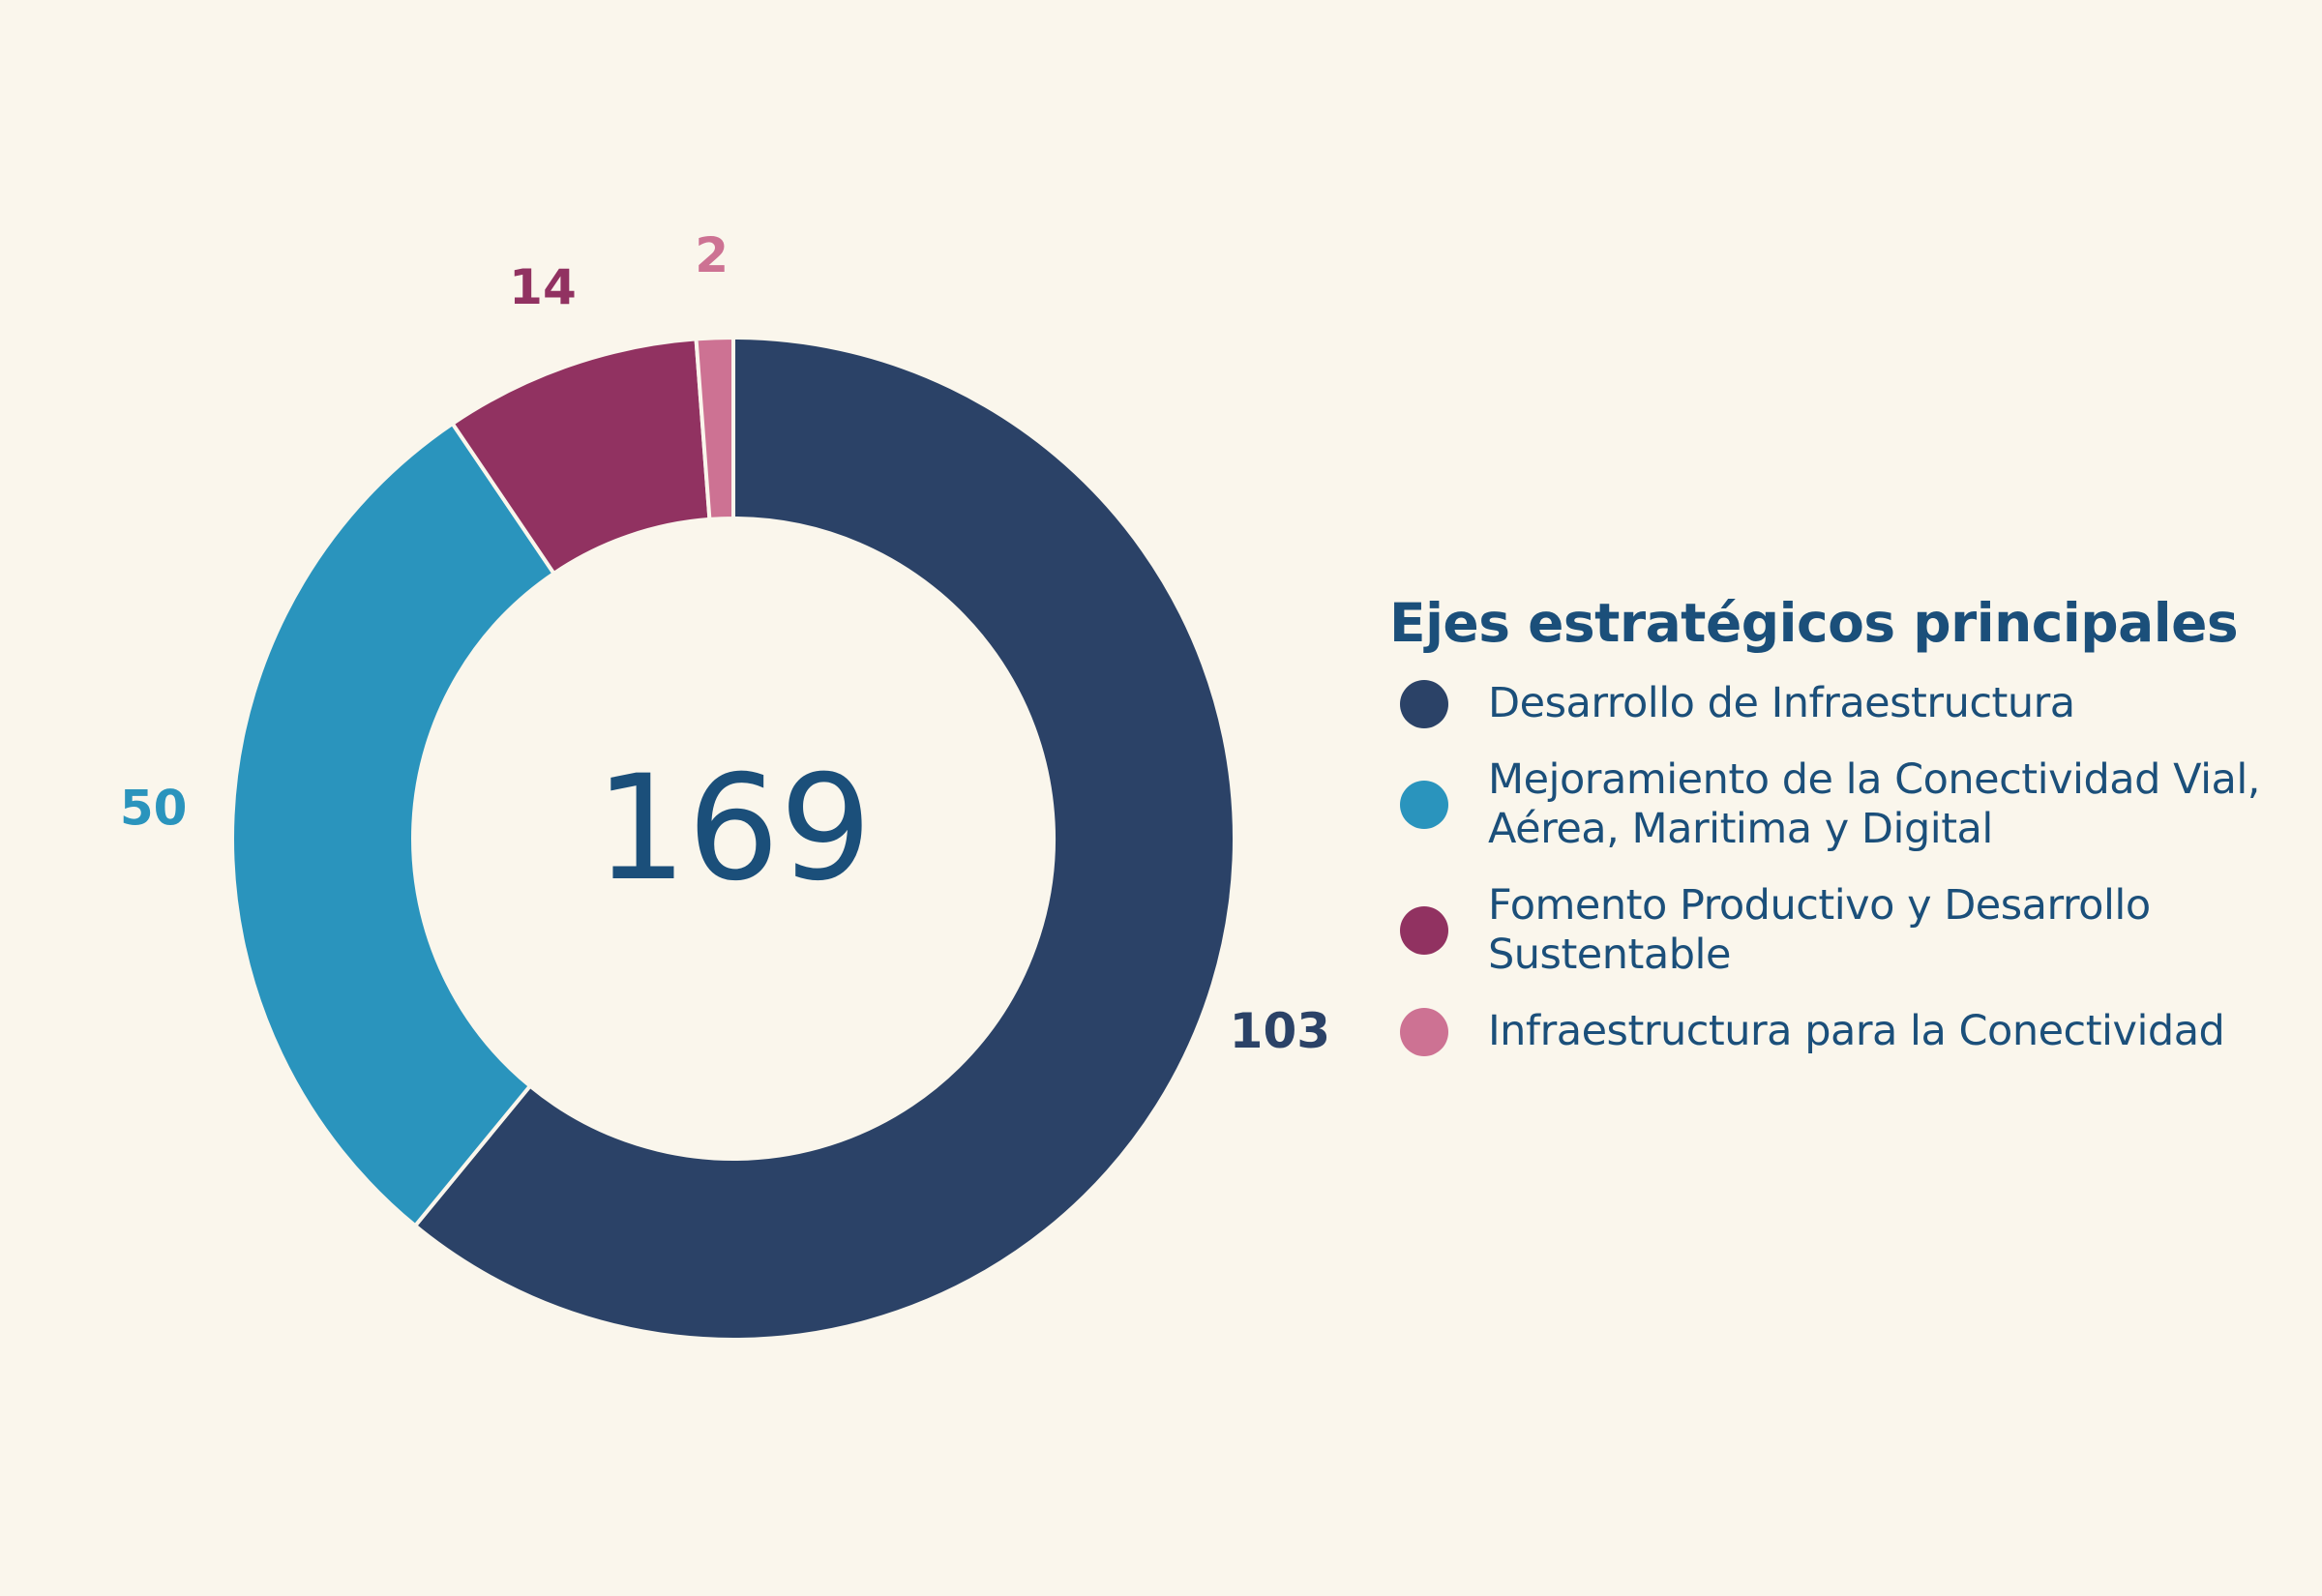  What do you see at coordinates (1781, 703) in the screenshot?
I see `legend-item-label: Desarrollo de Infraestructura` at bounding box center [1781, 703].